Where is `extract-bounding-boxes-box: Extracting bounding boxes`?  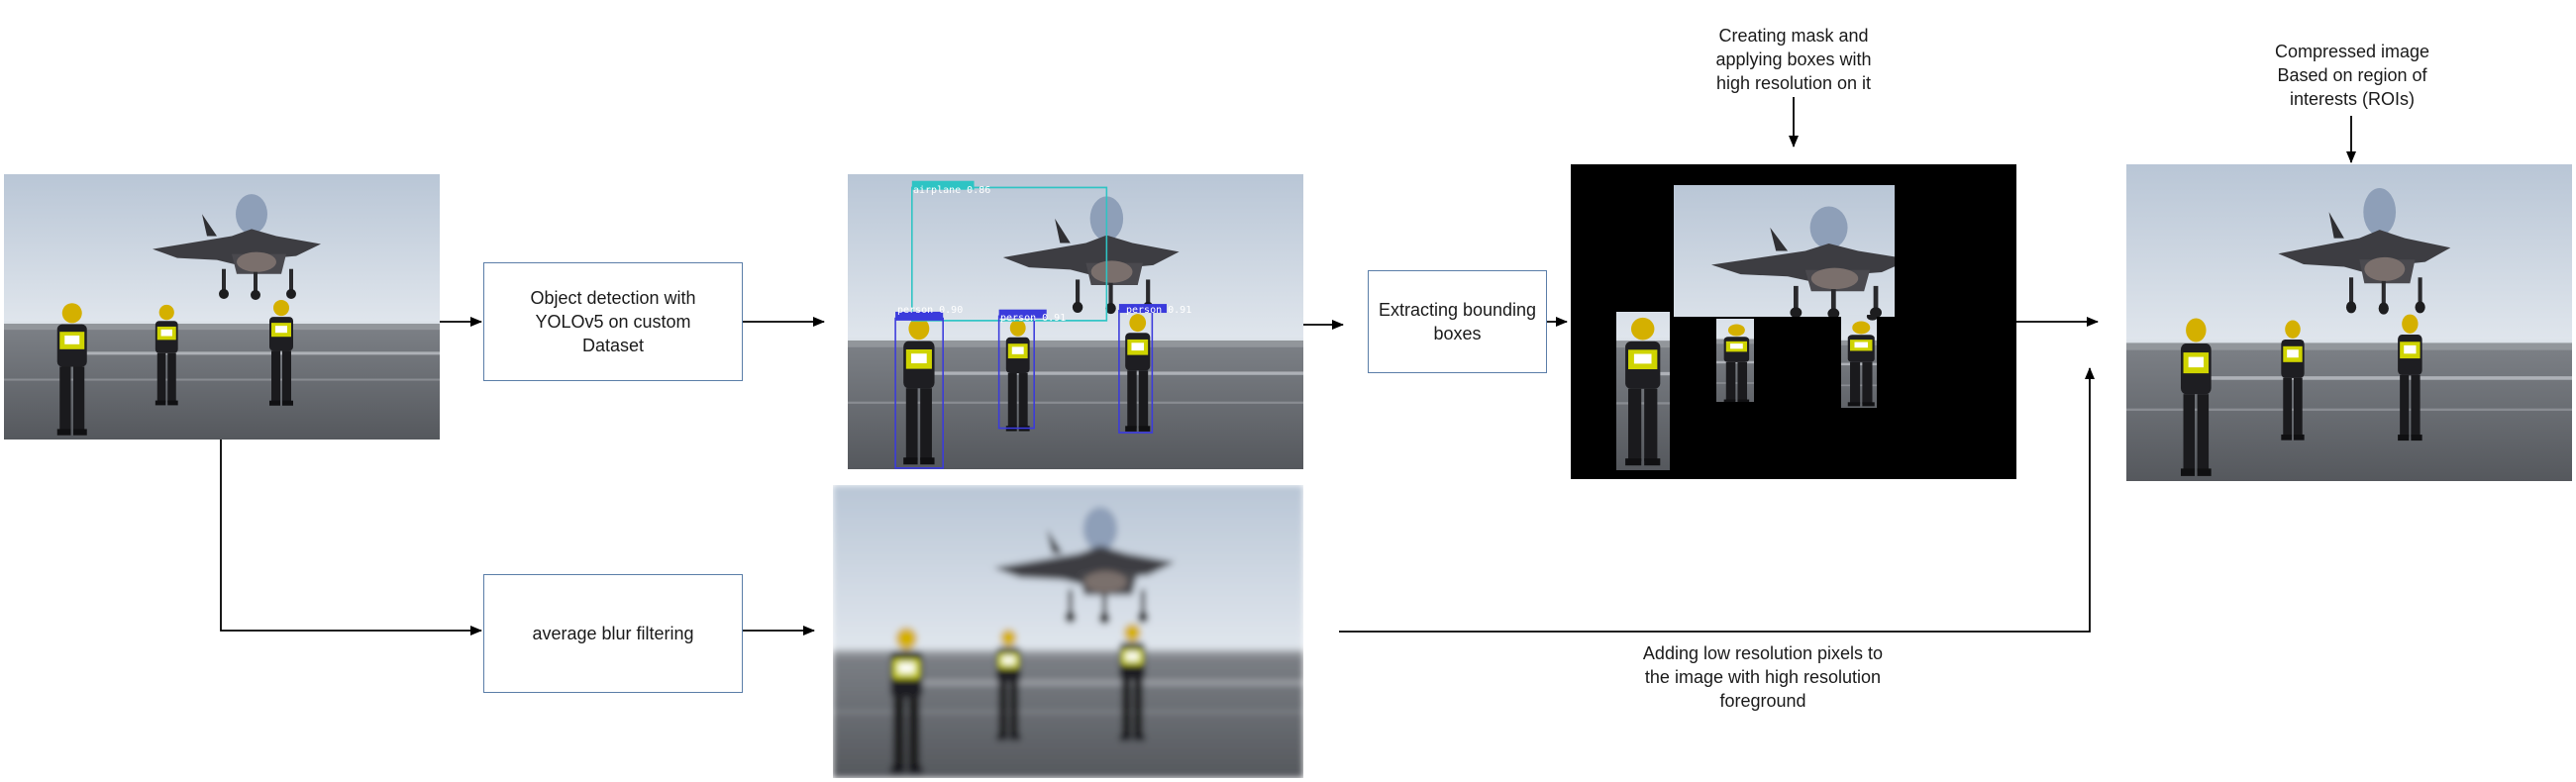
extract-bounding-boxes-box: Extracting bounding boxes is located at coordinates (1457, 321).